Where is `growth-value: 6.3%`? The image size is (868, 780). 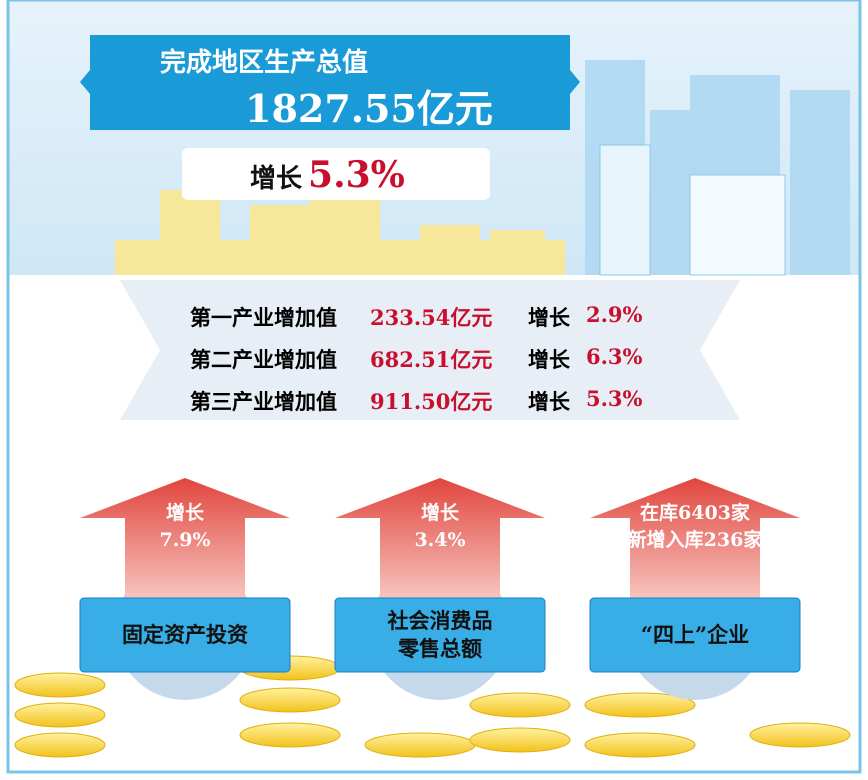 growth-value: 6.3% is located at coordinates (614, 356).